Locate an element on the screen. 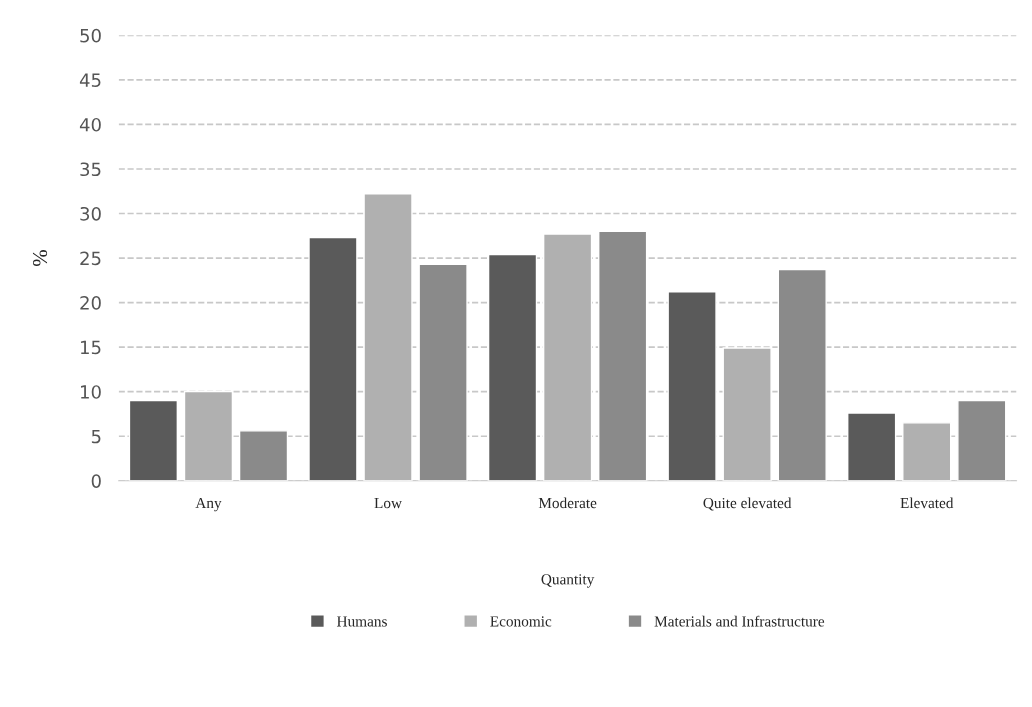 The image size is (1032, 707). legend-label: Humans is located at coordinates (361, 621).